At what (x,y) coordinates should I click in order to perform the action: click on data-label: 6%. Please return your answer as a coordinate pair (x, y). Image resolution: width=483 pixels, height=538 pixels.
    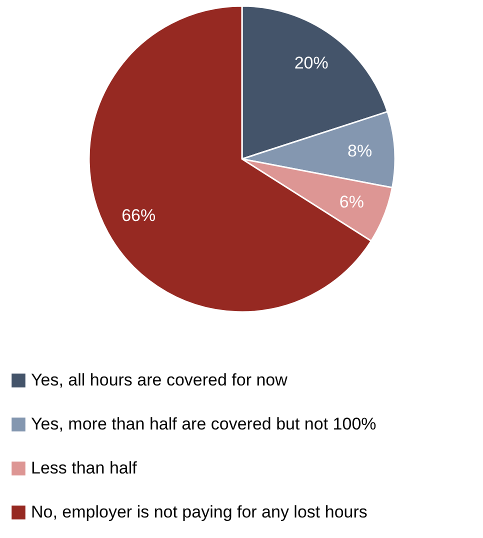
    Looking at the image, I should click on (351, 202).